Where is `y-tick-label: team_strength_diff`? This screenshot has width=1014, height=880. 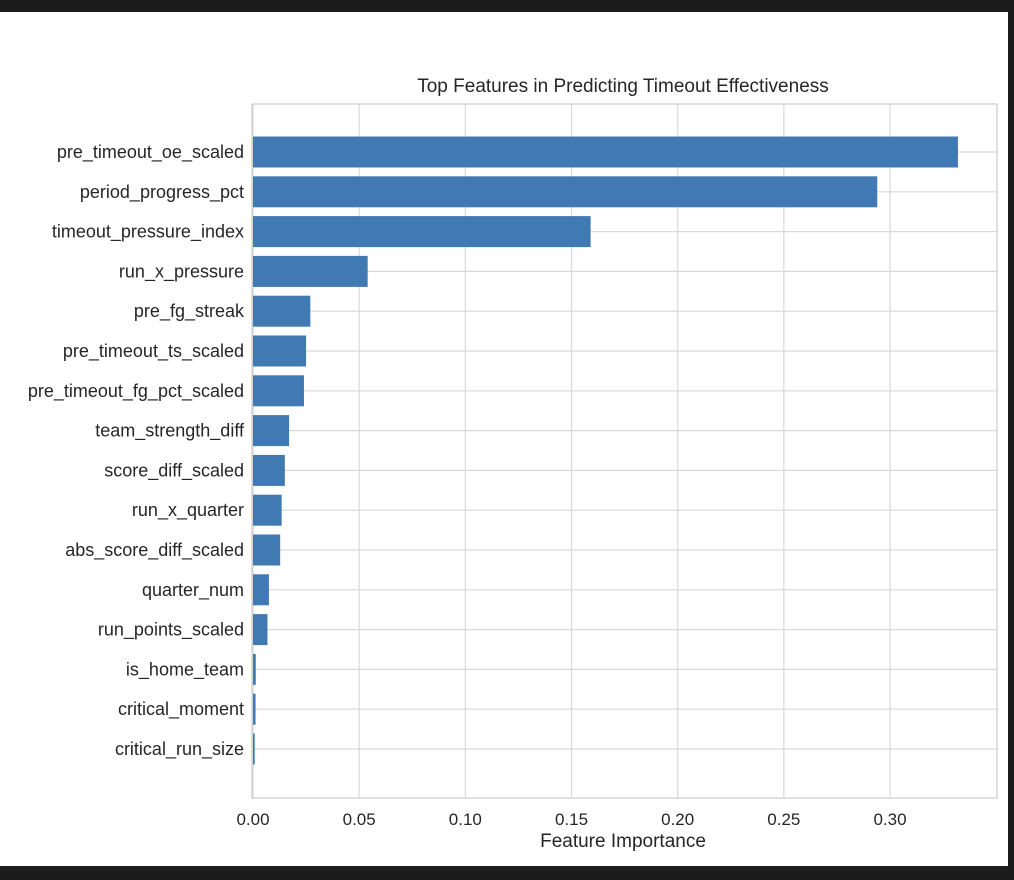
y-tick-label: team_strength_diff is located at coordinates (170, 431).